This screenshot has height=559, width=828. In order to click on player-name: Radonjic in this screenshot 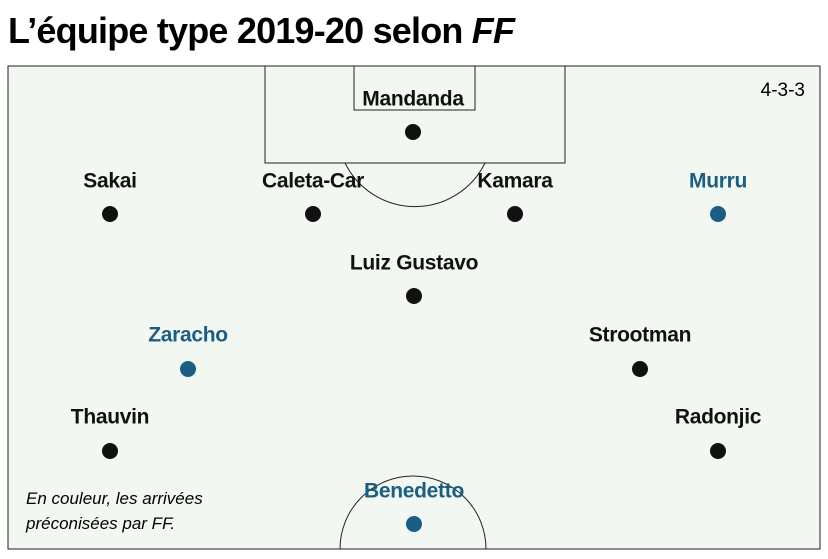, I will do `click(718, 417)`.